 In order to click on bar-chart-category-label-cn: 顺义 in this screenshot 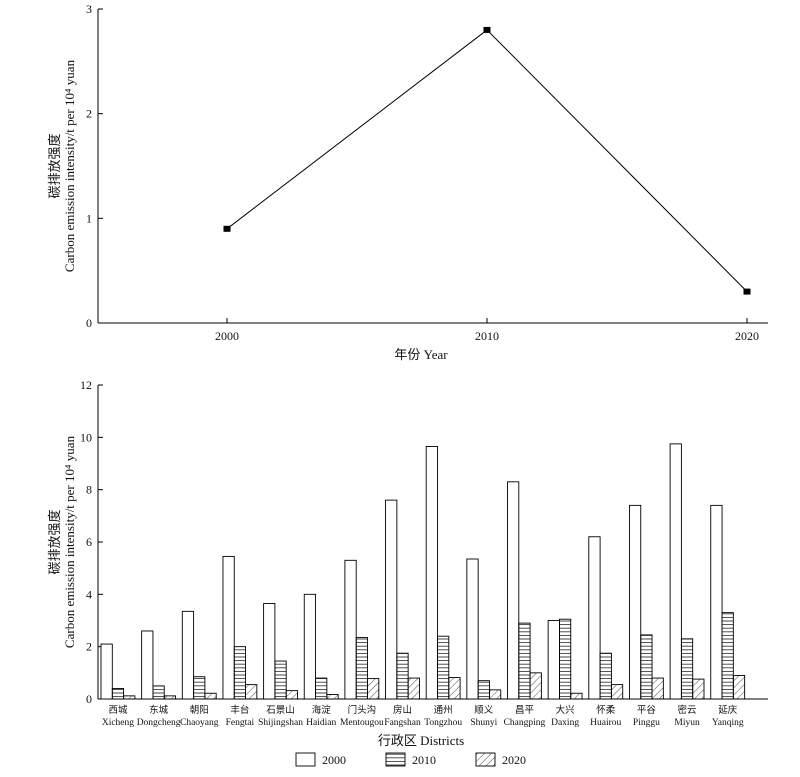, I will do `click(484, 710)`.